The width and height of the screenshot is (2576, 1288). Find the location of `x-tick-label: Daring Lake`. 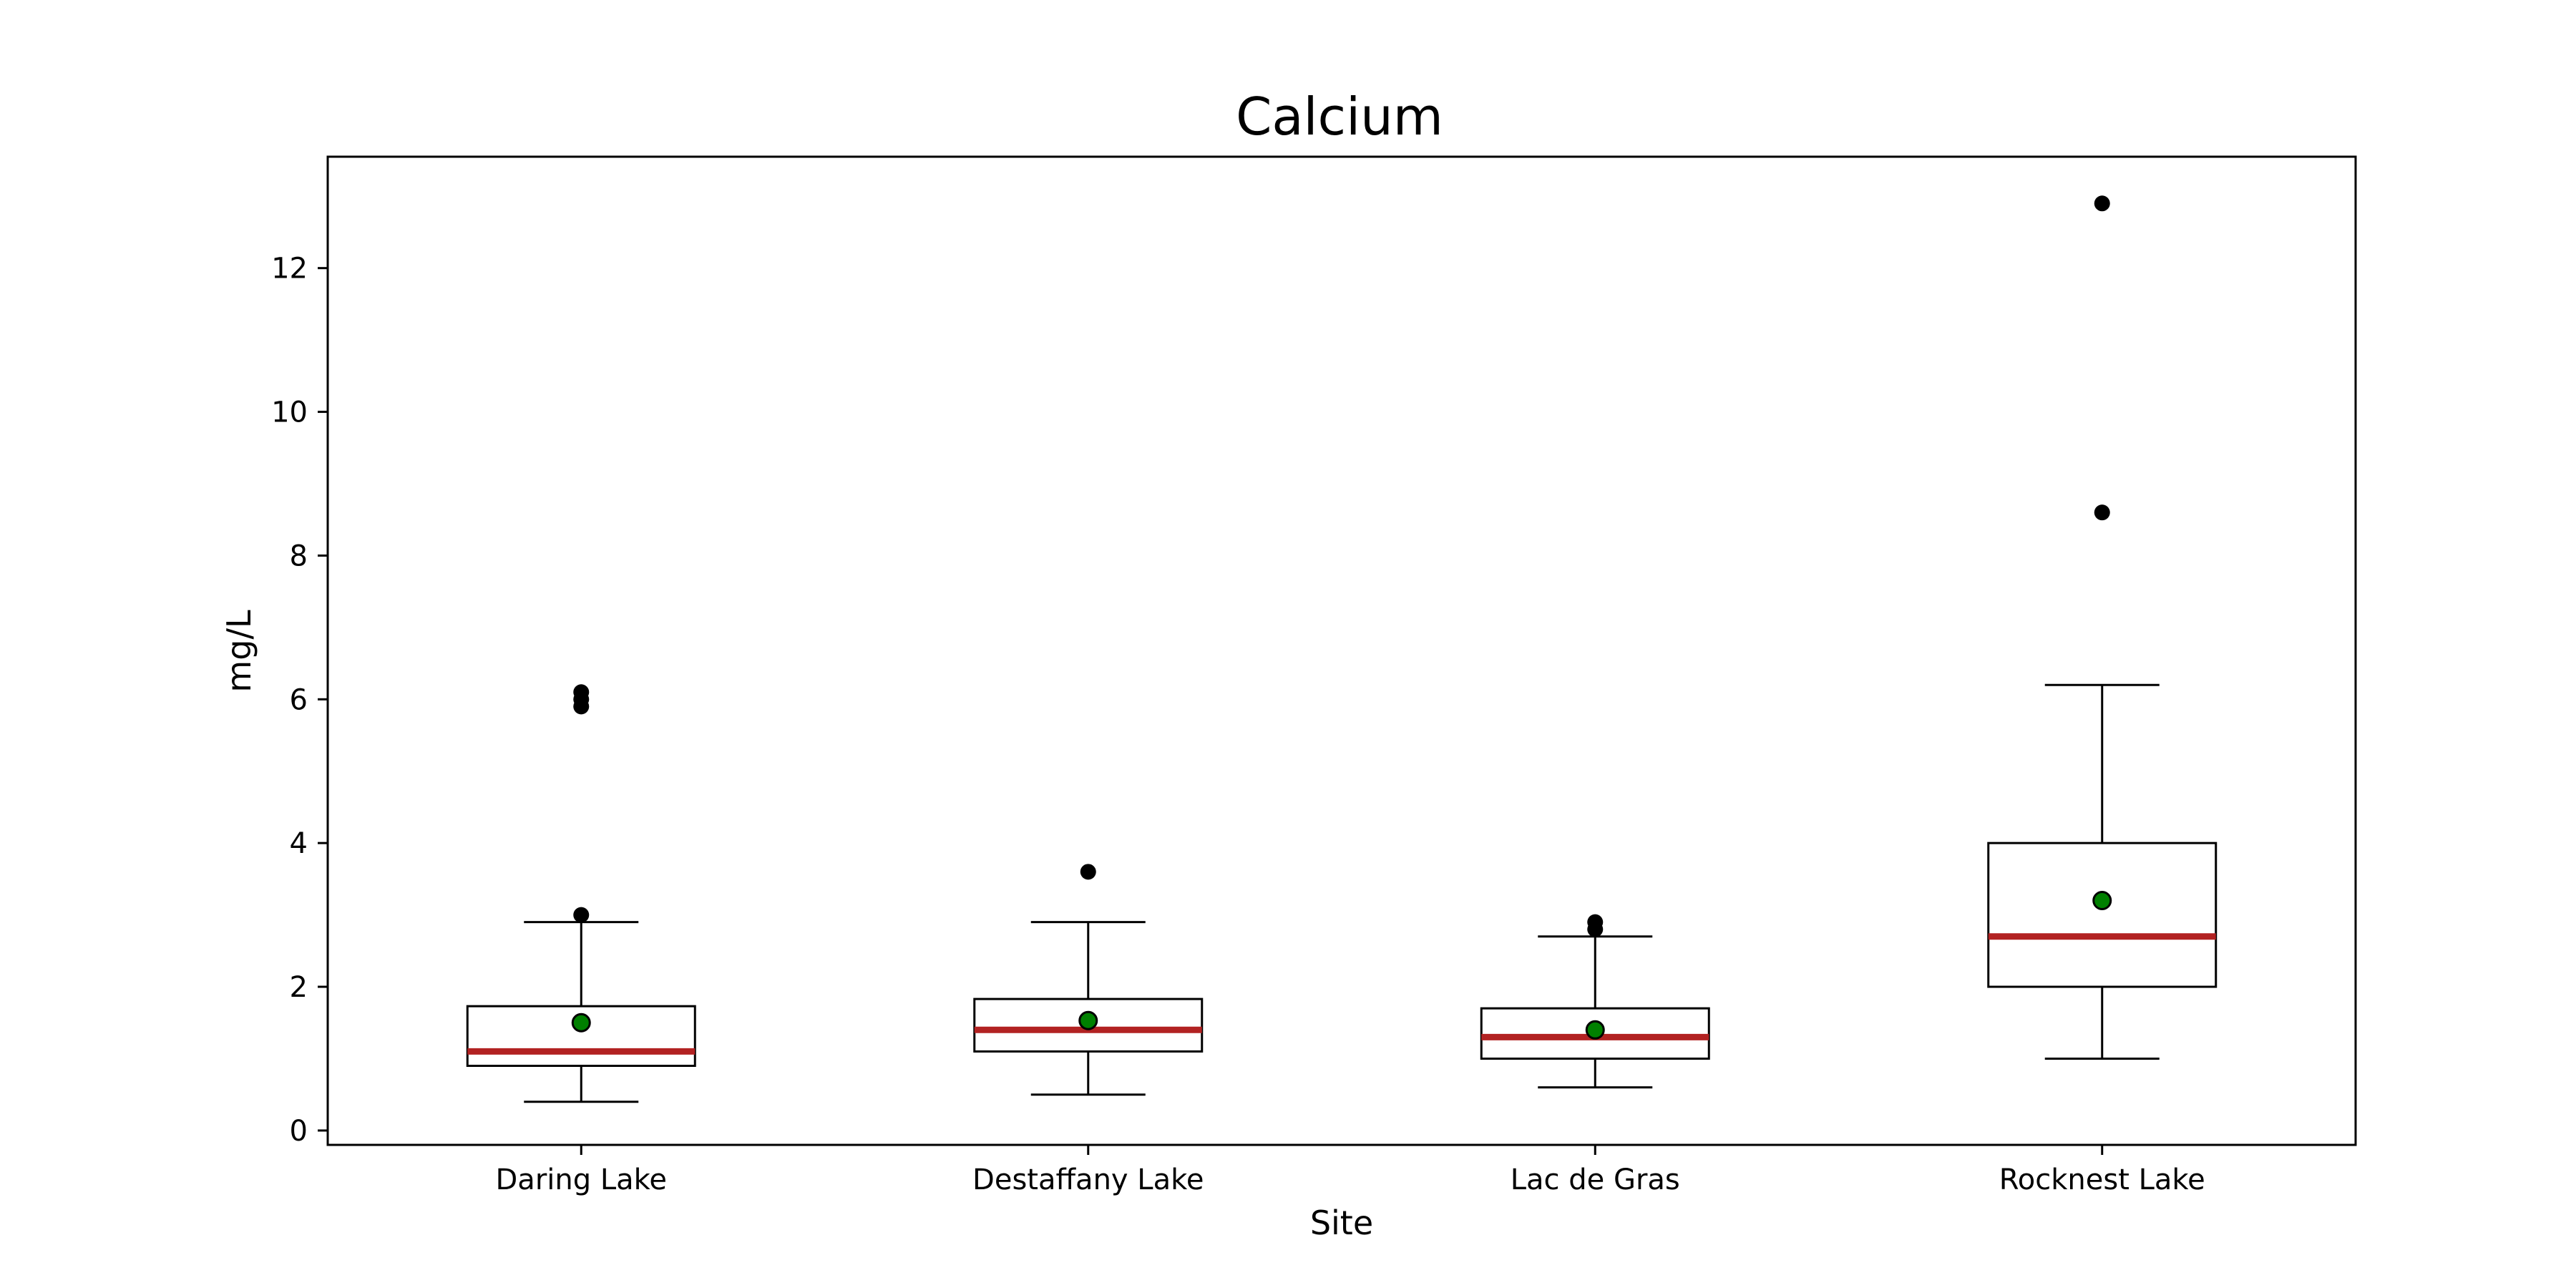

x-tick-label: Daring Lake is located at coordinates (581, 1179).